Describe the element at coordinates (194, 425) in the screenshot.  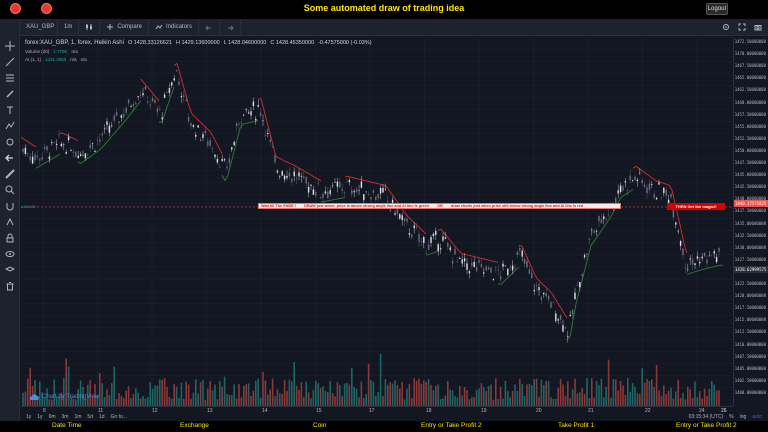
I see `footer-link: Exchange` at that location.